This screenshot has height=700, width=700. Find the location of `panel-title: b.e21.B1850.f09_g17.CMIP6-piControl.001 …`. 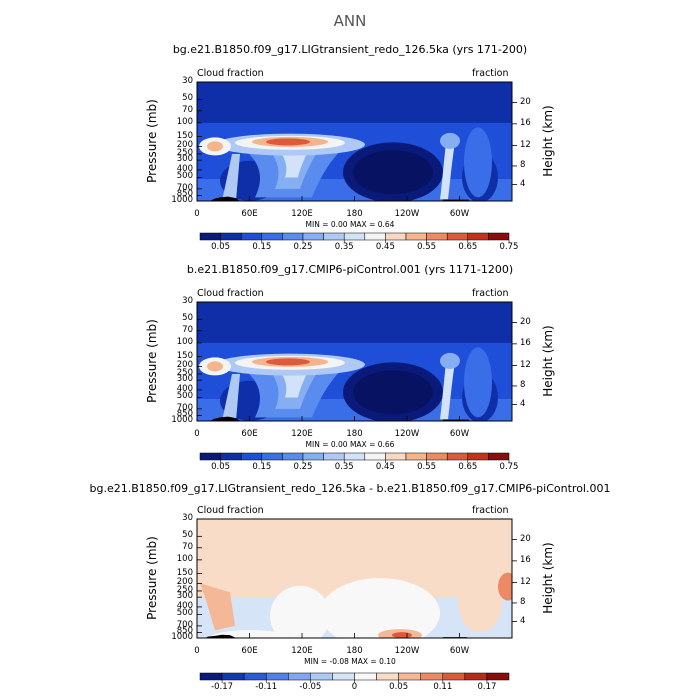

panel-title: b.e21.B1850.f09_g17.CMIP6-piControl.001 … is located at coordinates (350, 269).